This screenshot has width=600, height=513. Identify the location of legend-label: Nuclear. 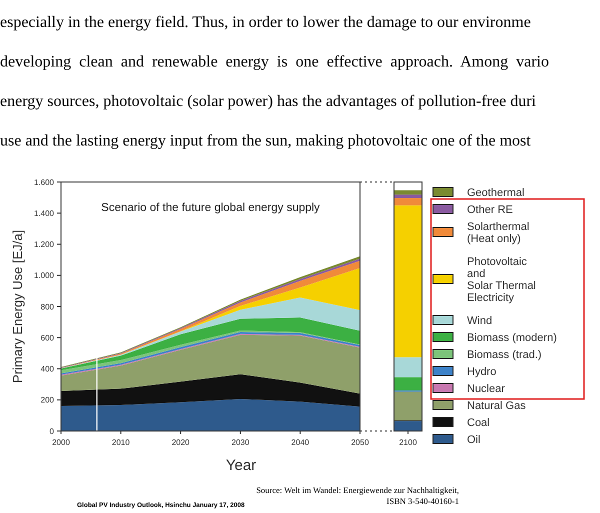
(486, 389).